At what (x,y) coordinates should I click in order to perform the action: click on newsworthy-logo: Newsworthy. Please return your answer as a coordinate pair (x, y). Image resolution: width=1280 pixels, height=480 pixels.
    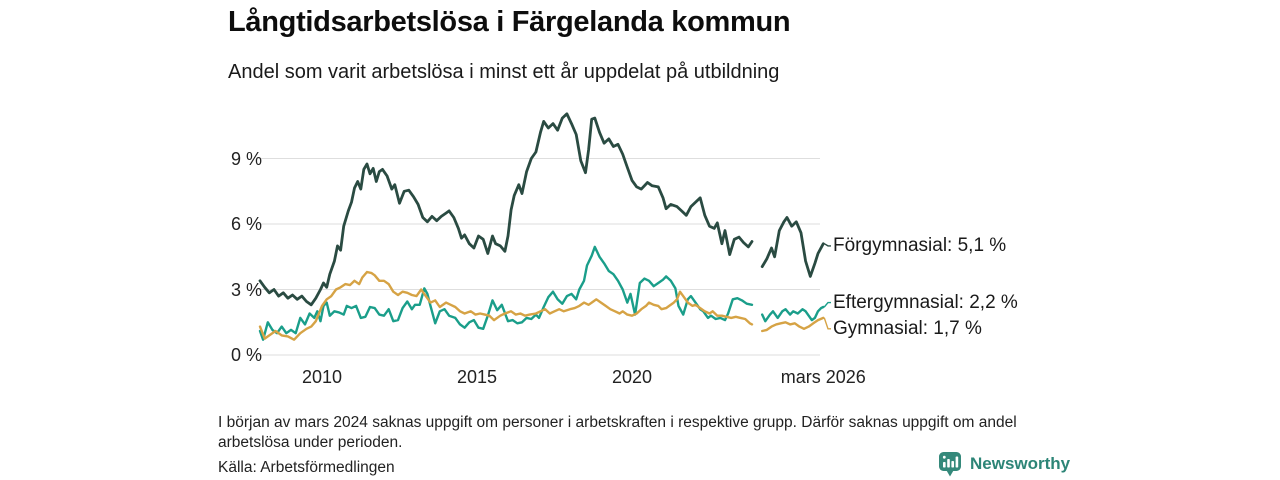
    Looking at the image, I should click on (1004, 464).